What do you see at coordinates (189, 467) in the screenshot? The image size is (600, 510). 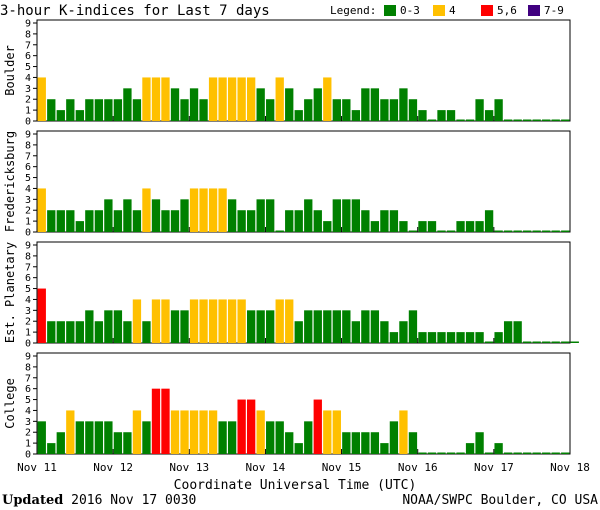 I see `x-tick-label: Nov 13` at bounding box center [189, 467].